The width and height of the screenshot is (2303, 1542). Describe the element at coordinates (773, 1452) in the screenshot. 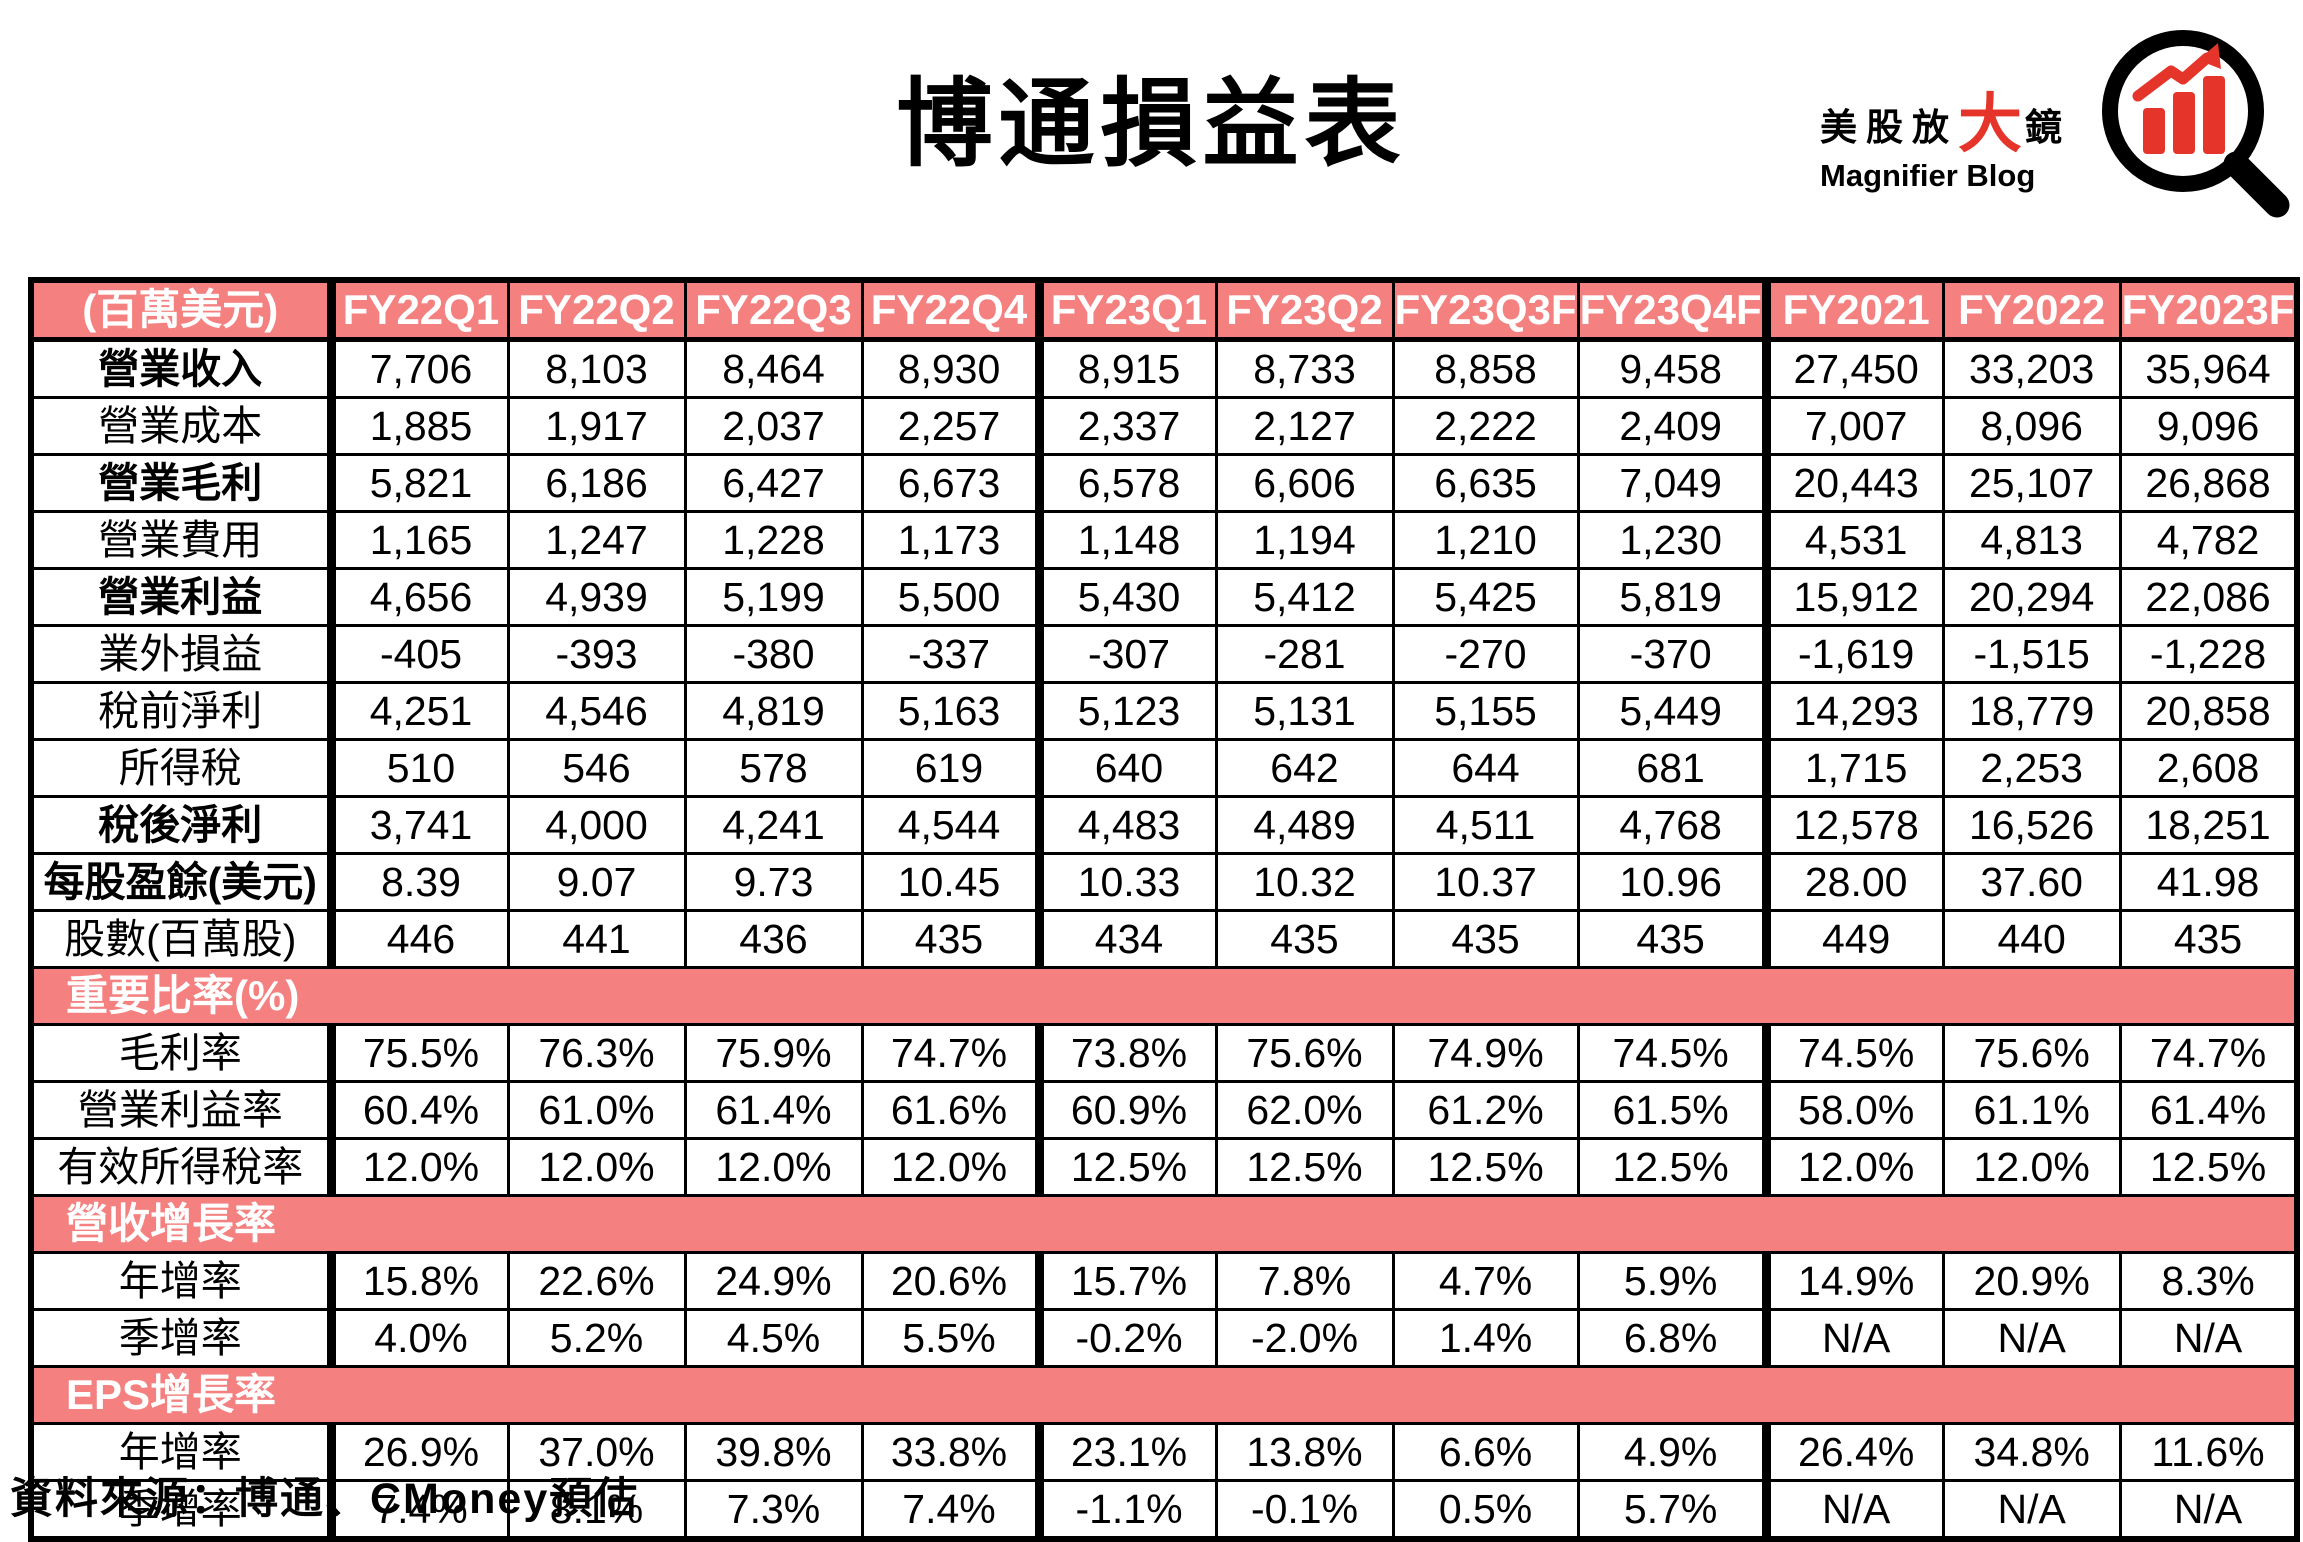

I see `cell: 39.8%` at that location.